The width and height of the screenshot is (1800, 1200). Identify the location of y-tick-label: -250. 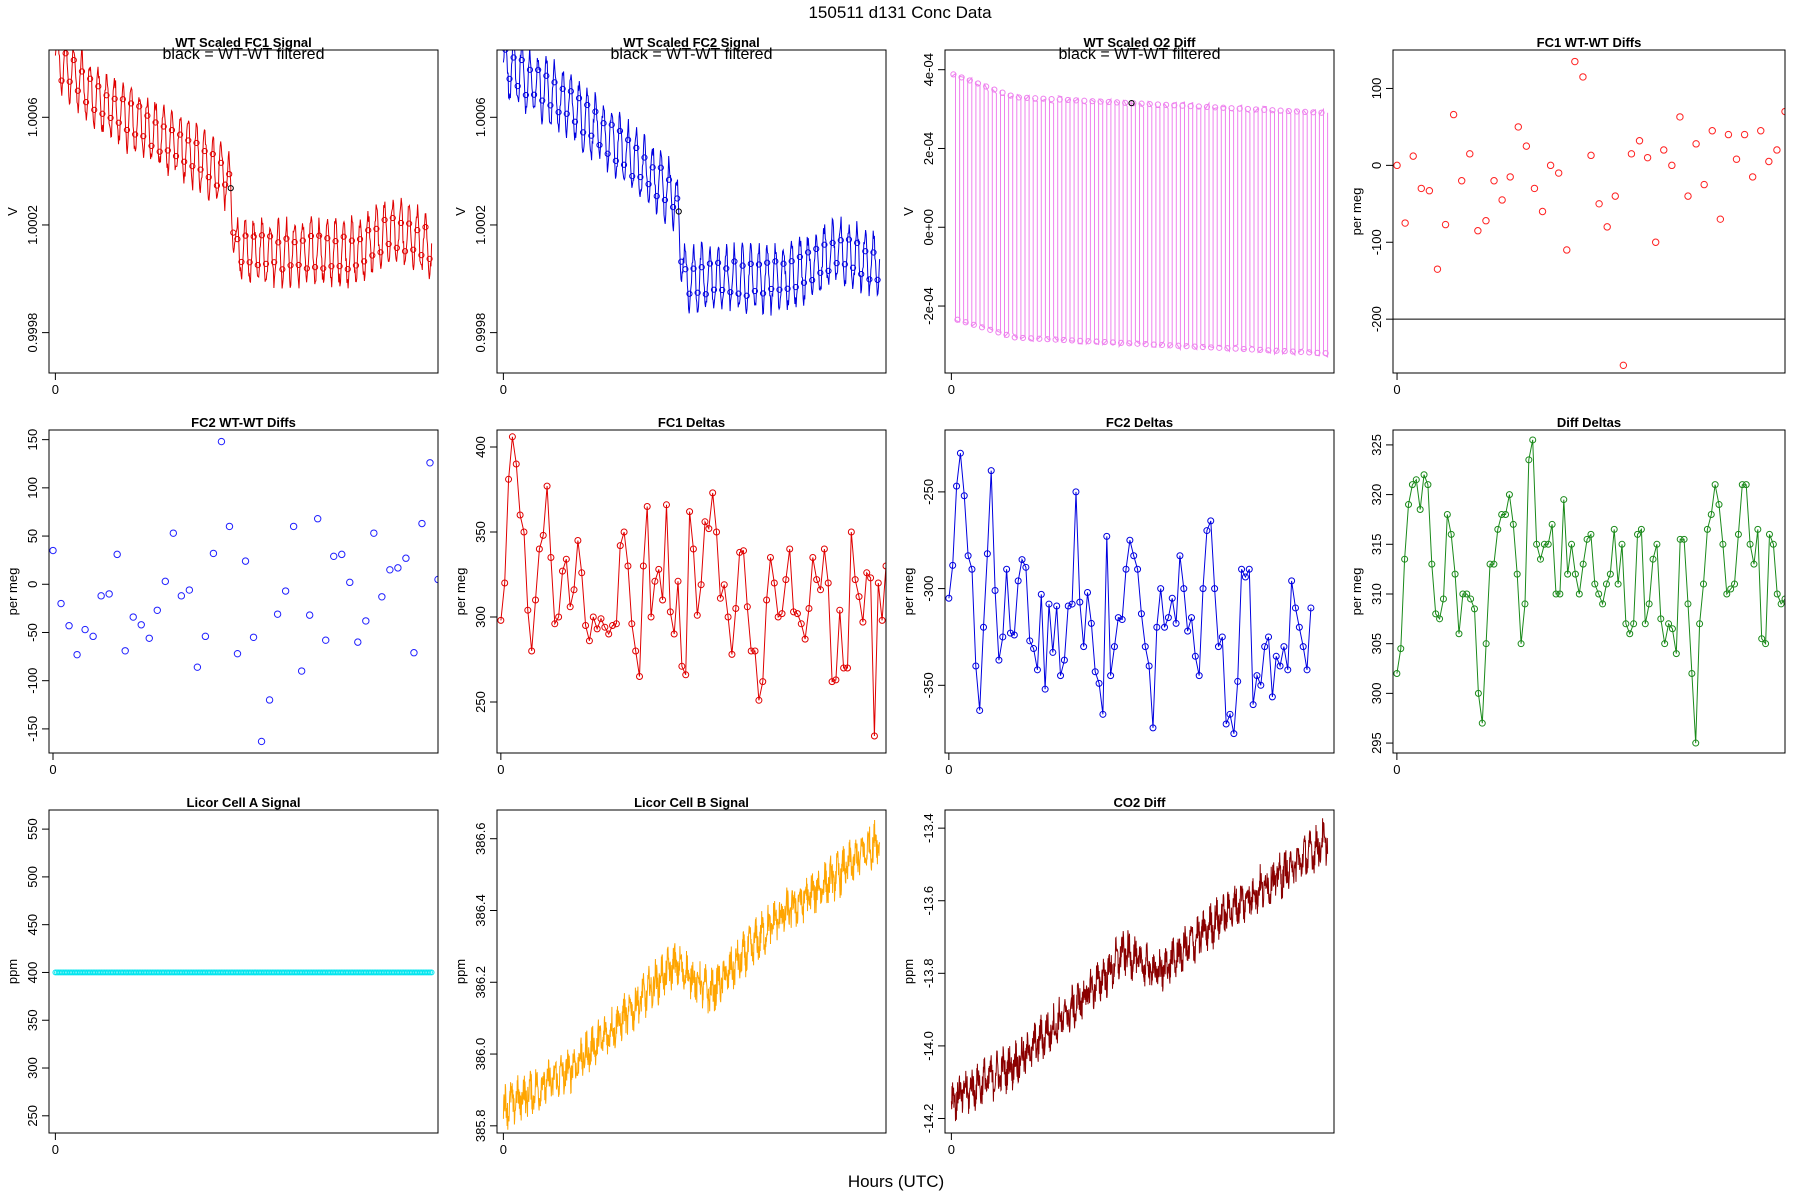
(928, 492).